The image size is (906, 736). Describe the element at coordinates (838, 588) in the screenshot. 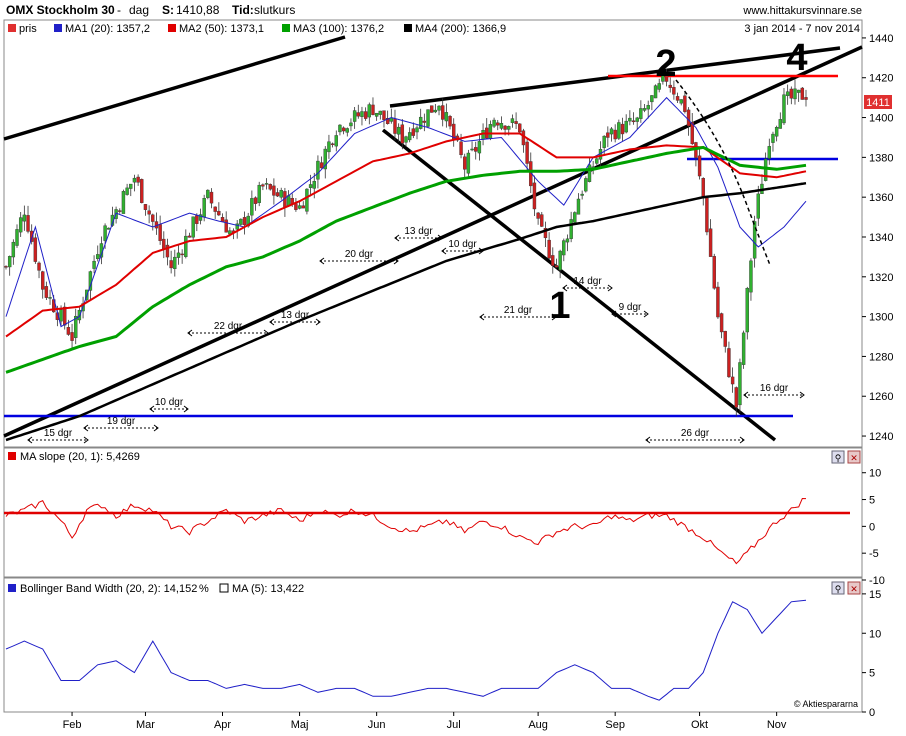

I see `bbw-zoom-button` at that location.